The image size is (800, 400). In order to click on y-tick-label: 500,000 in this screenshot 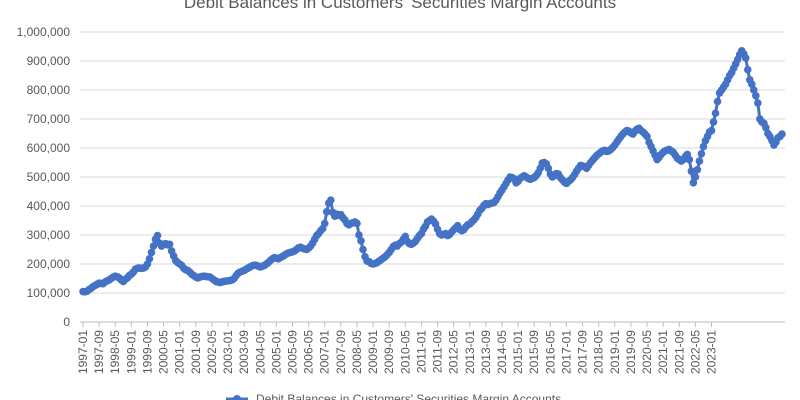, I will do `click(49, 177)`.